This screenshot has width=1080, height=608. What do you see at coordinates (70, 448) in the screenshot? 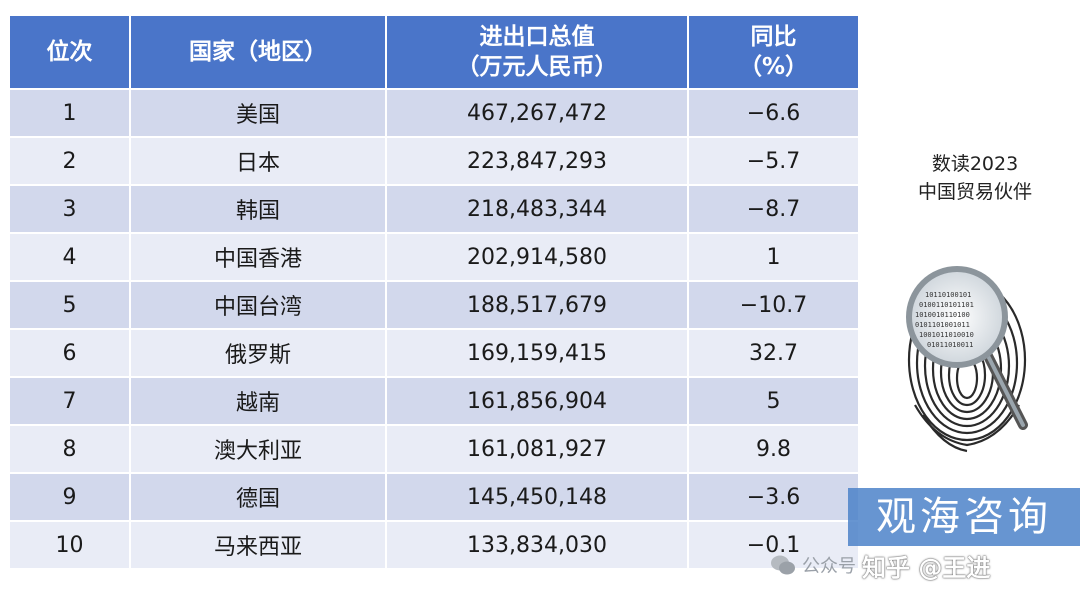
I see `cell-rank: 8` at bounding box center [70, 448].